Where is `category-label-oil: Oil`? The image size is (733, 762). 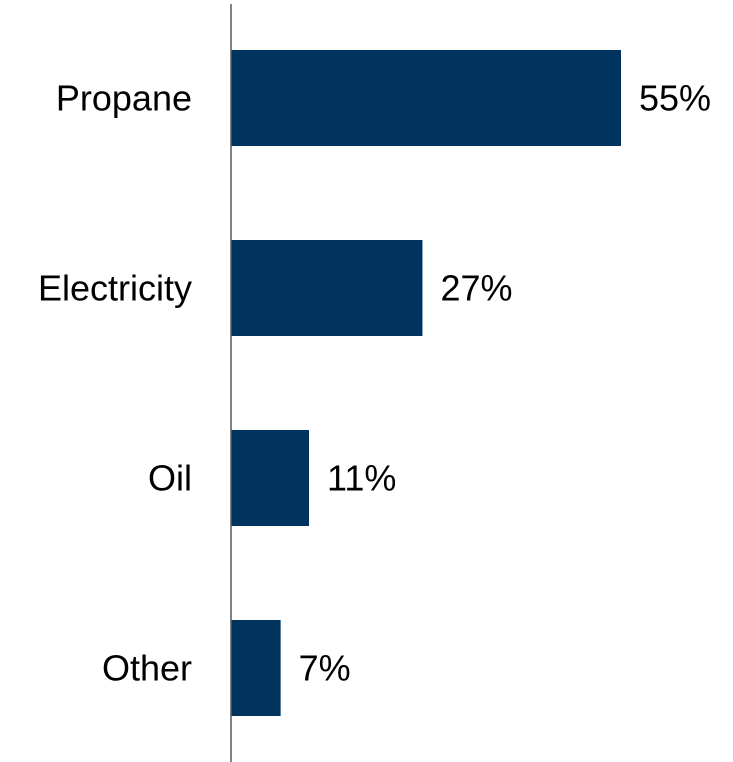 category-label-oil: Oil is located at coordinates (170, 478).